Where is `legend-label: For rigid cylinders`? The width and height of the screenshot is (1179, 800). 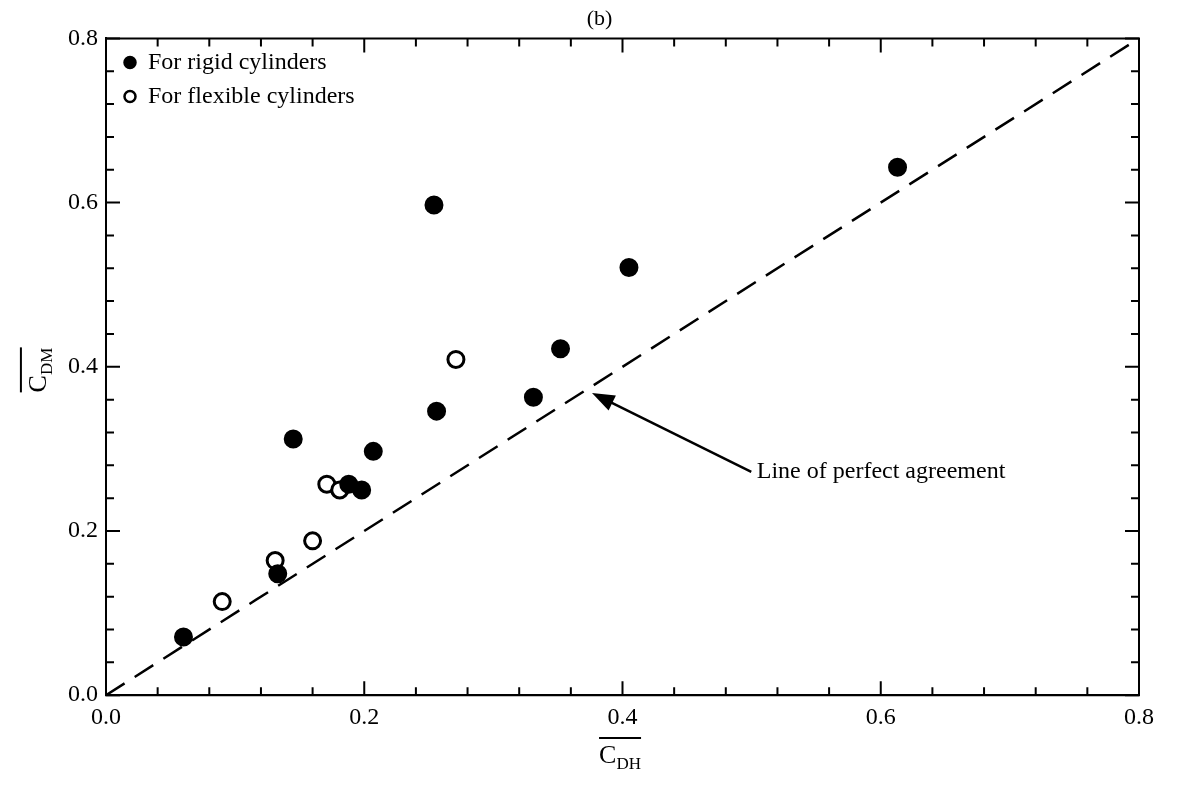
legend-label: For rigid cylinders is located at coordinates (237, 60).